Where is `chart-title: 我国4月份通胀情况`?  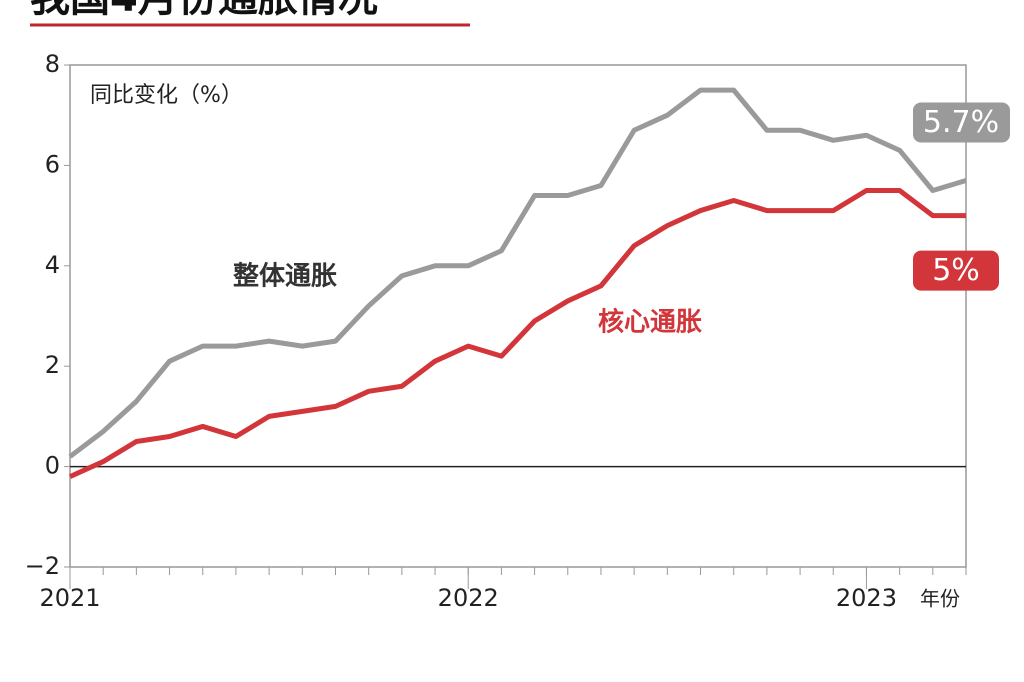
chart-title: 我国4月份通胀情况 is located at coordinates (204, 10).